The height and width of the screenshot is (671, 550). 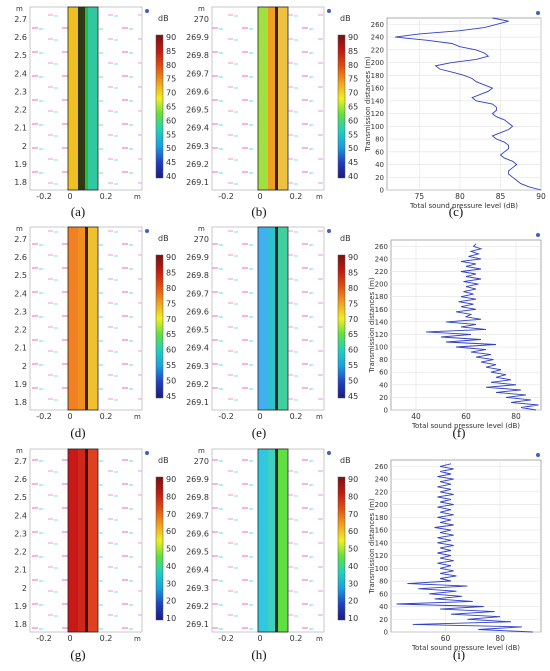 What do you see at coordinates (24, 588) in the screenshot?
I see `y-tick-label: 2` at bounding box center [24, 588].